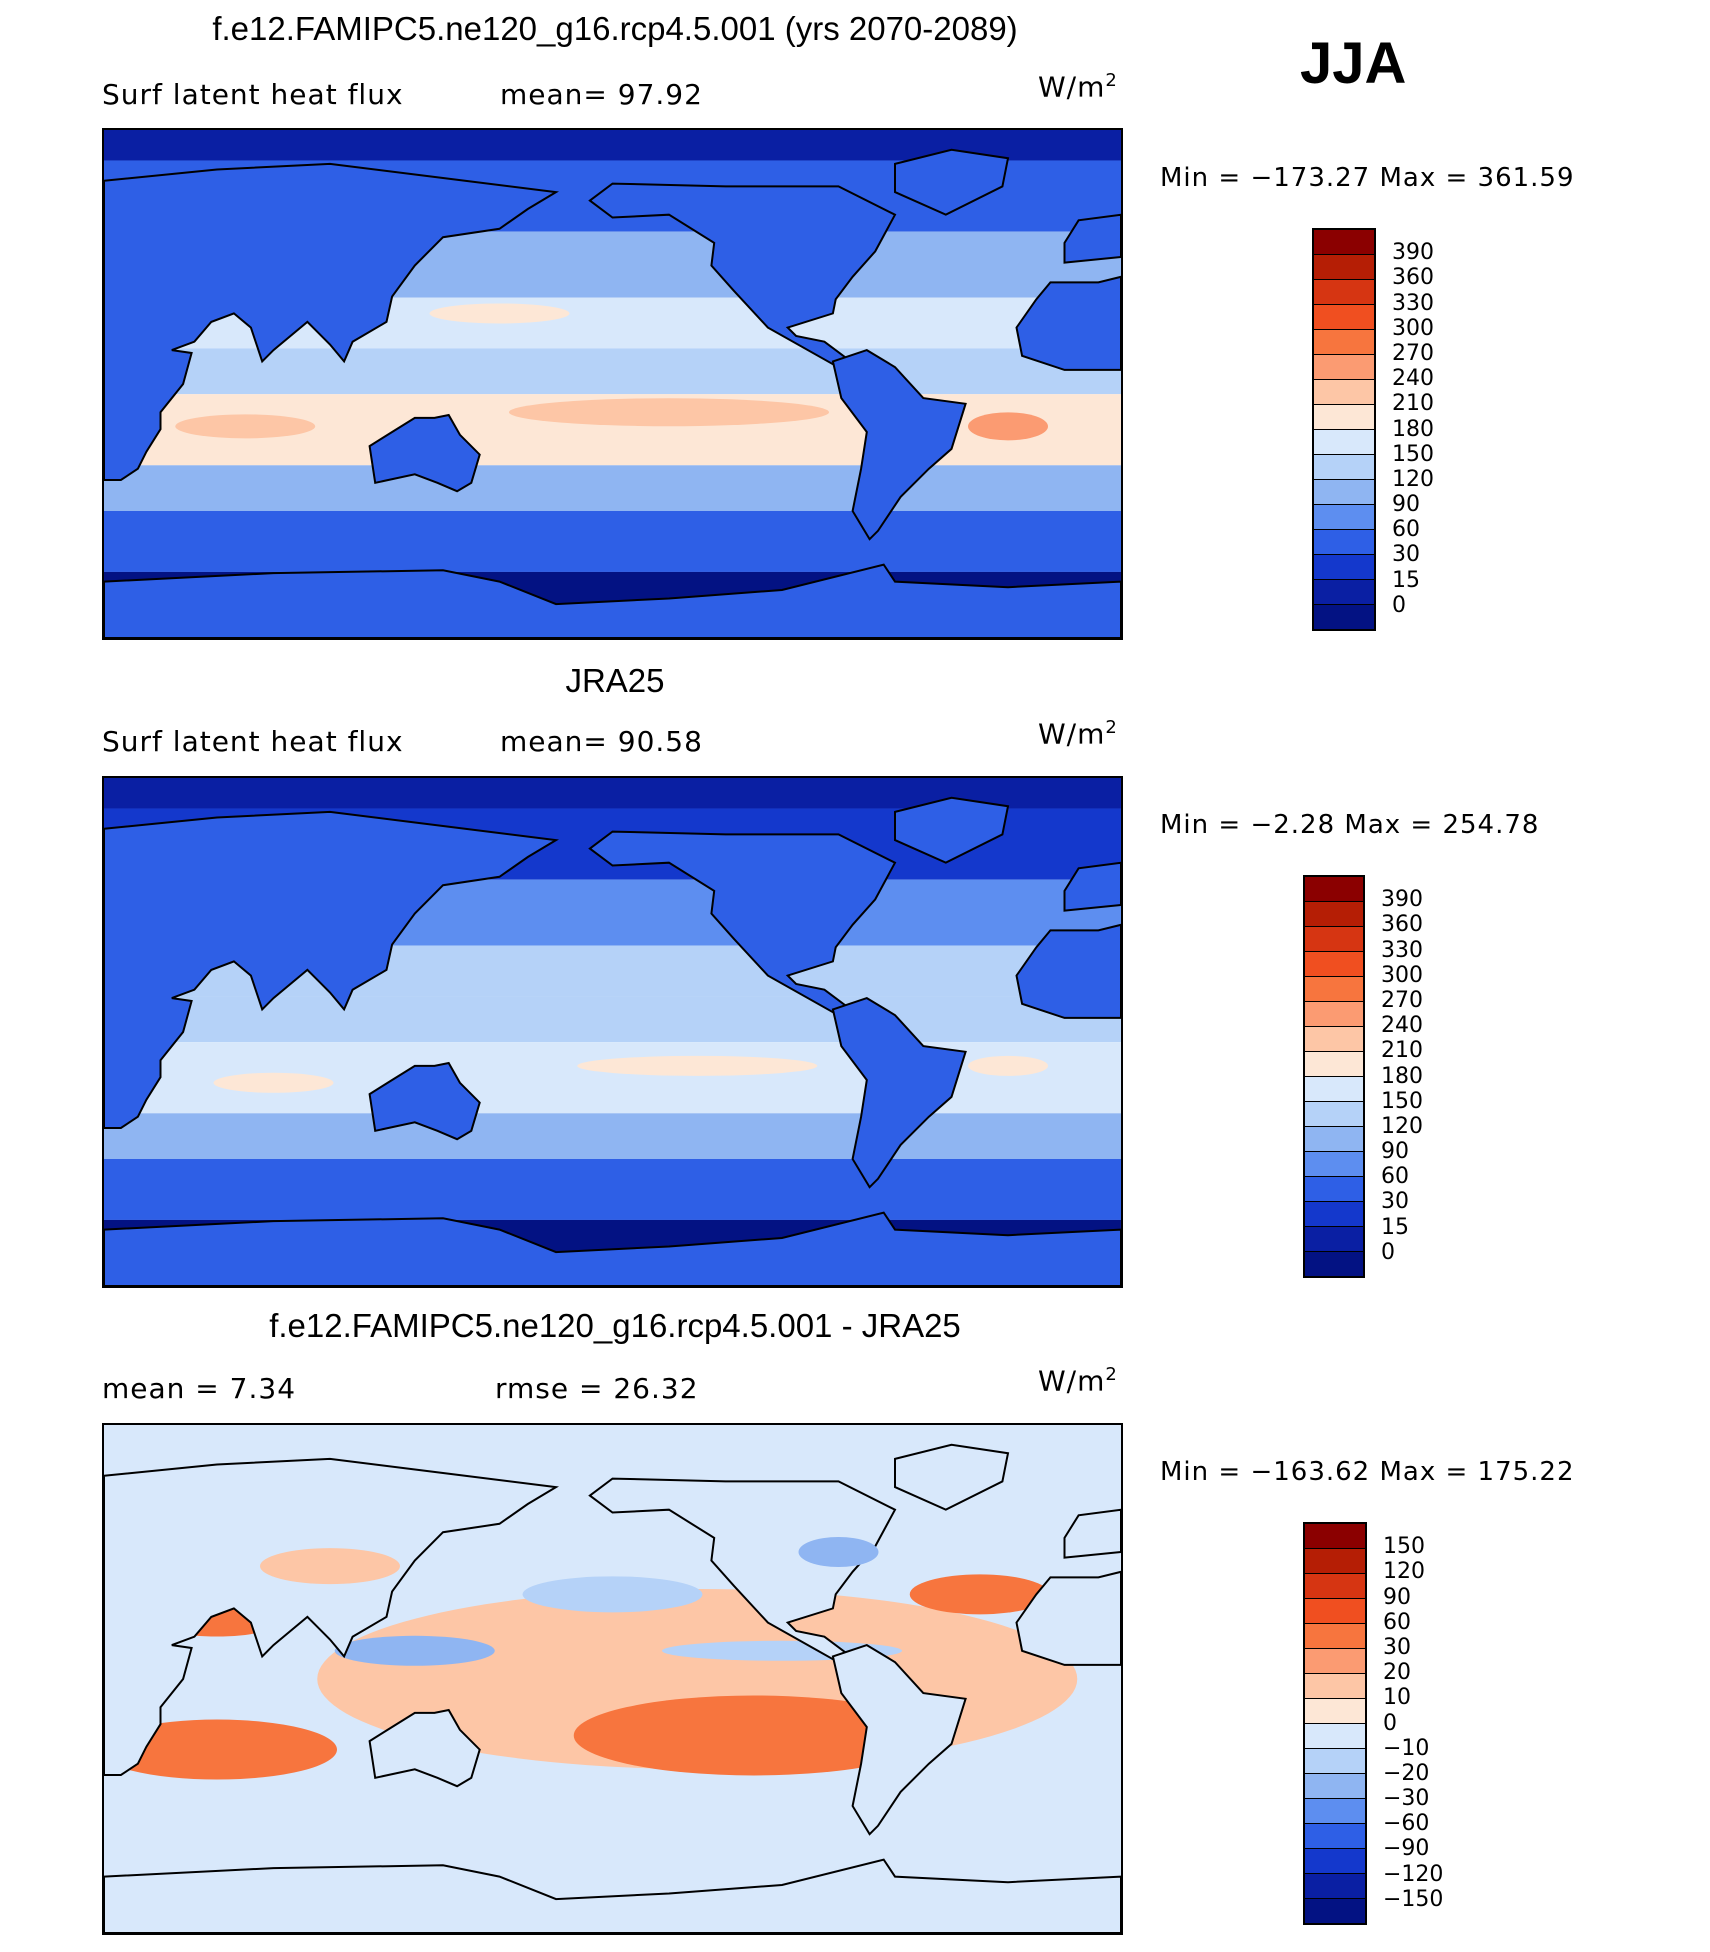 This screenshot has width=1710, height=1952. What do you see at coordinates (1406, 1773) in the screenshot?
I see `colorbar-label: −20` at bounding box center [1406, 1773].